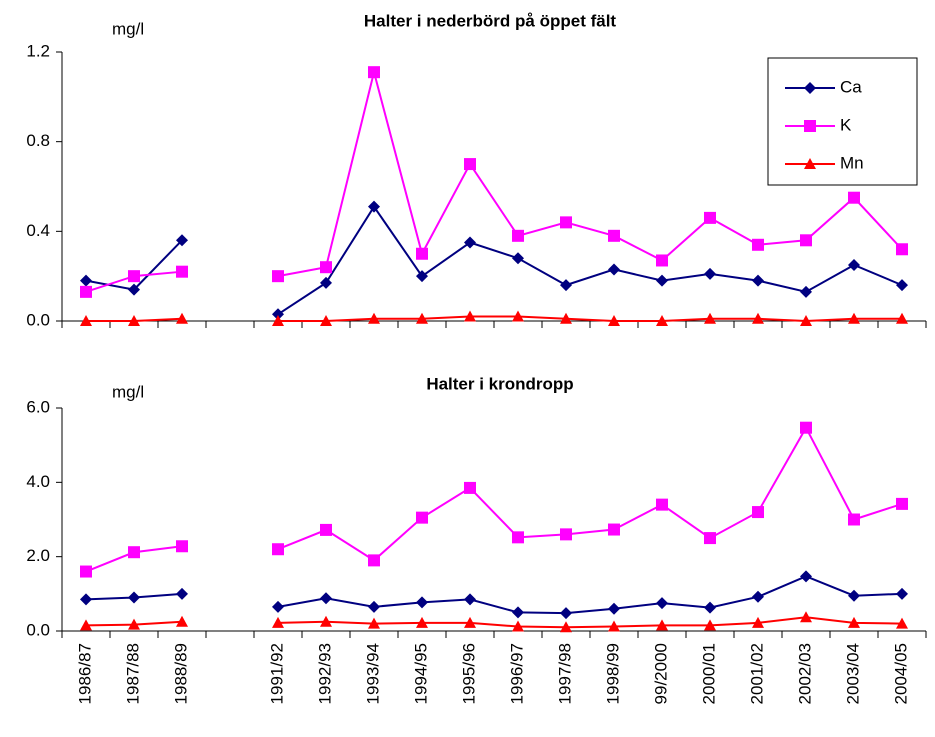  I want to click on legend-label: Mn, so click(852, 162).